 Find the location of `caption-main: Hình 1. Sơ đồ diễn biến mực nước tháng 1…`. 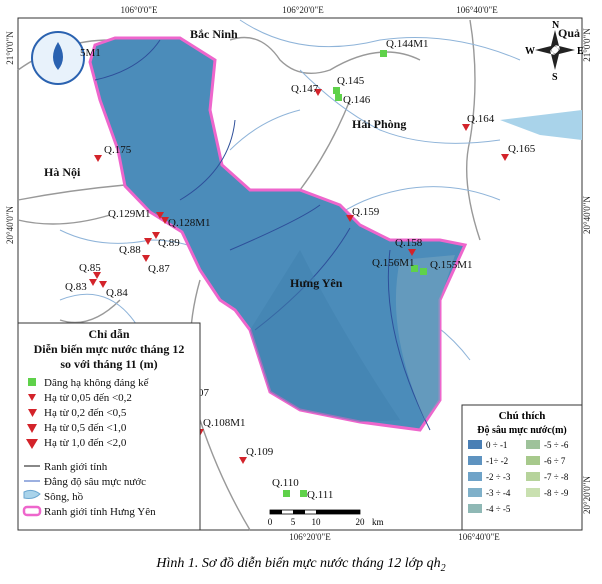

caption-main: Hình 1. Sơ đồ diễn biến mực nước tháng 1… is located at coordinates (297, 563).